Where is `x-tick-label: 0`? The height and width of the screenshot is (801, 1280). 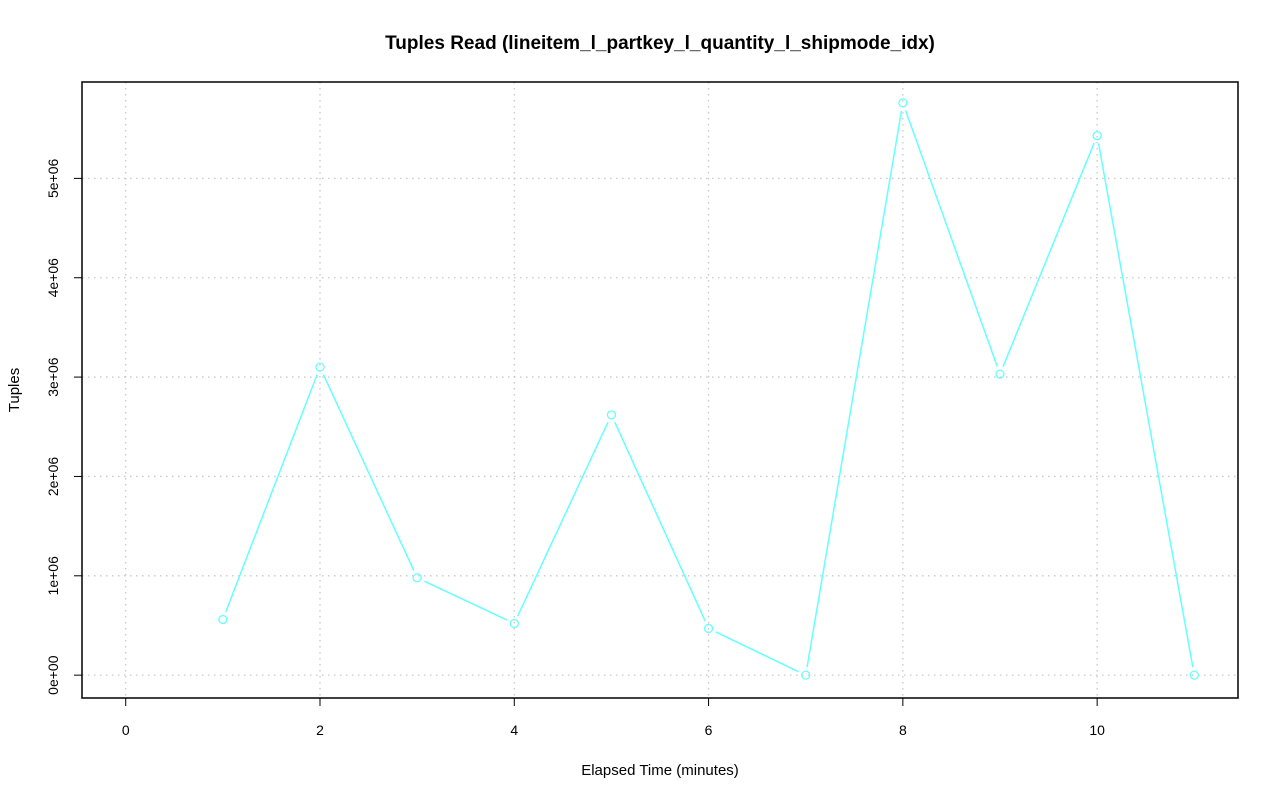
x-tick-label: 0 is located at coordinates (126, 730).